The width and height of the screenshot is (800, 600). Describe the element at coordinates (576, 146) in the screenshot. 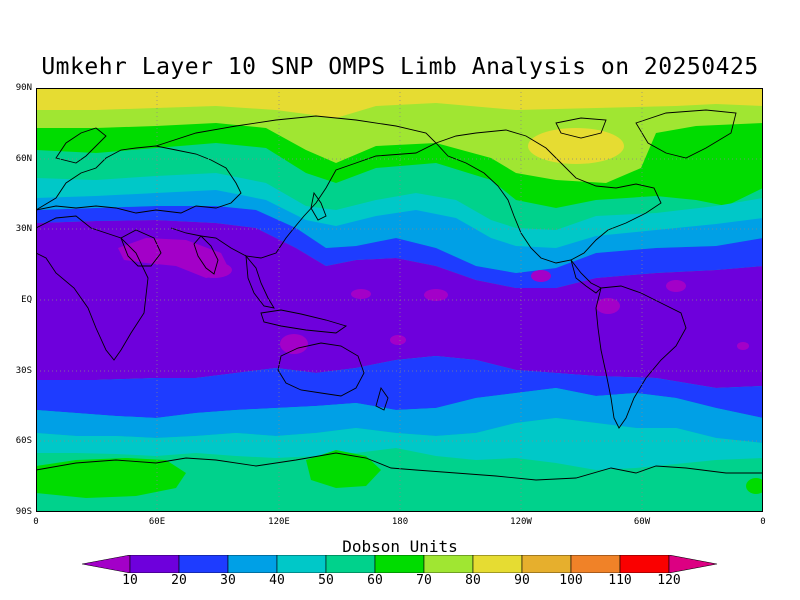

I see `band-90-100-arctic-blob` at that location.